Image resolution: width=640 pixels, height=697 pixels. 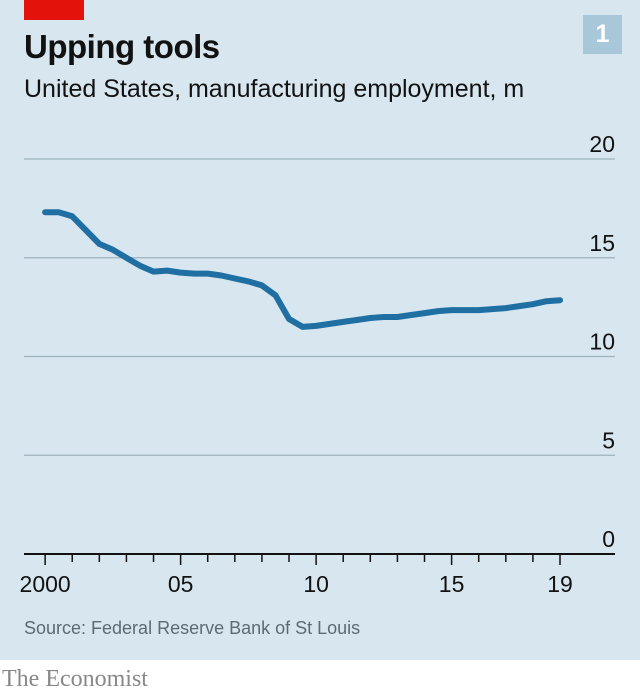 What do you see at coordinates (452, 584) in the screenshot?
I see `x-tick-label-15: 15` at bounding box center [452, 584].